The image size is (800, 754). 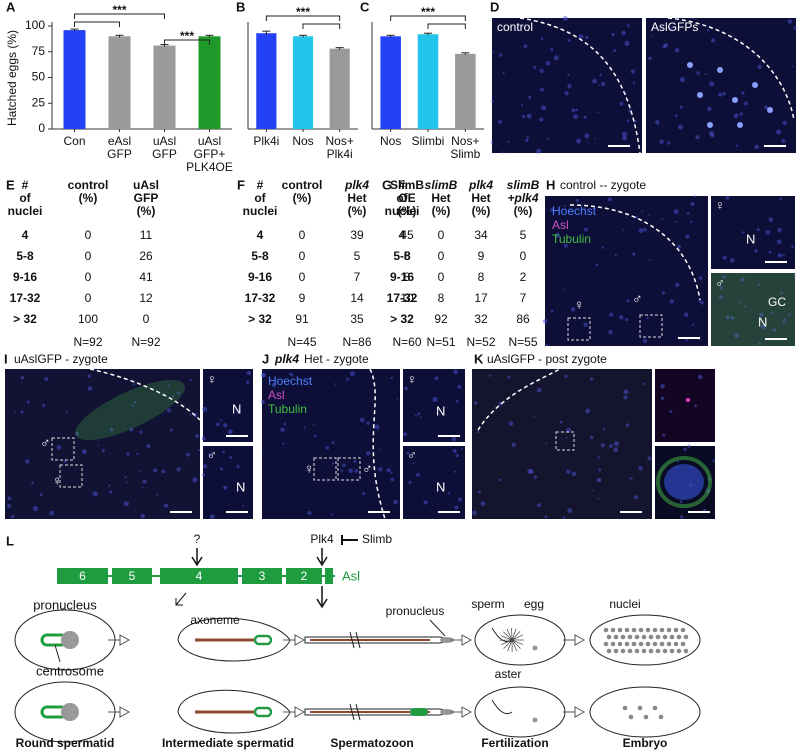 What do you see at coordinates (390, 141) in the screenshot?
I see `x-tick-label: Nos` at bounding box center [390, 141].